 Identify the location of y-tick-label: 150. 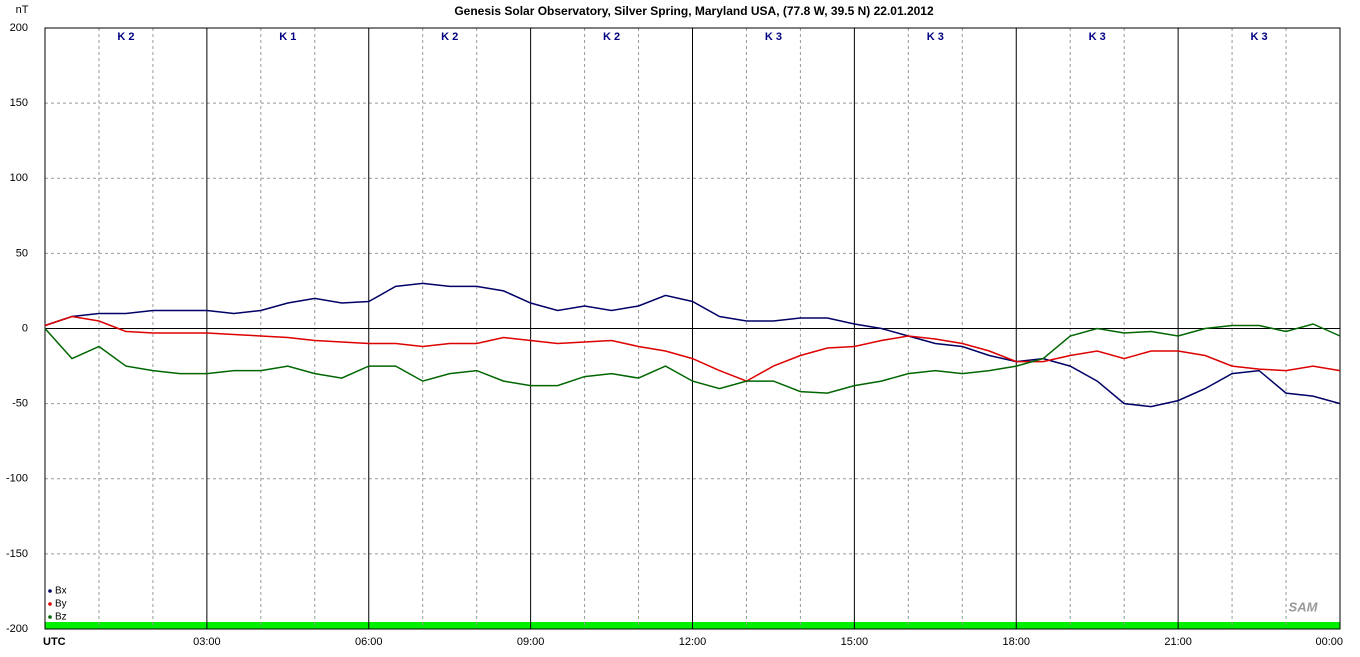
(19, 103).